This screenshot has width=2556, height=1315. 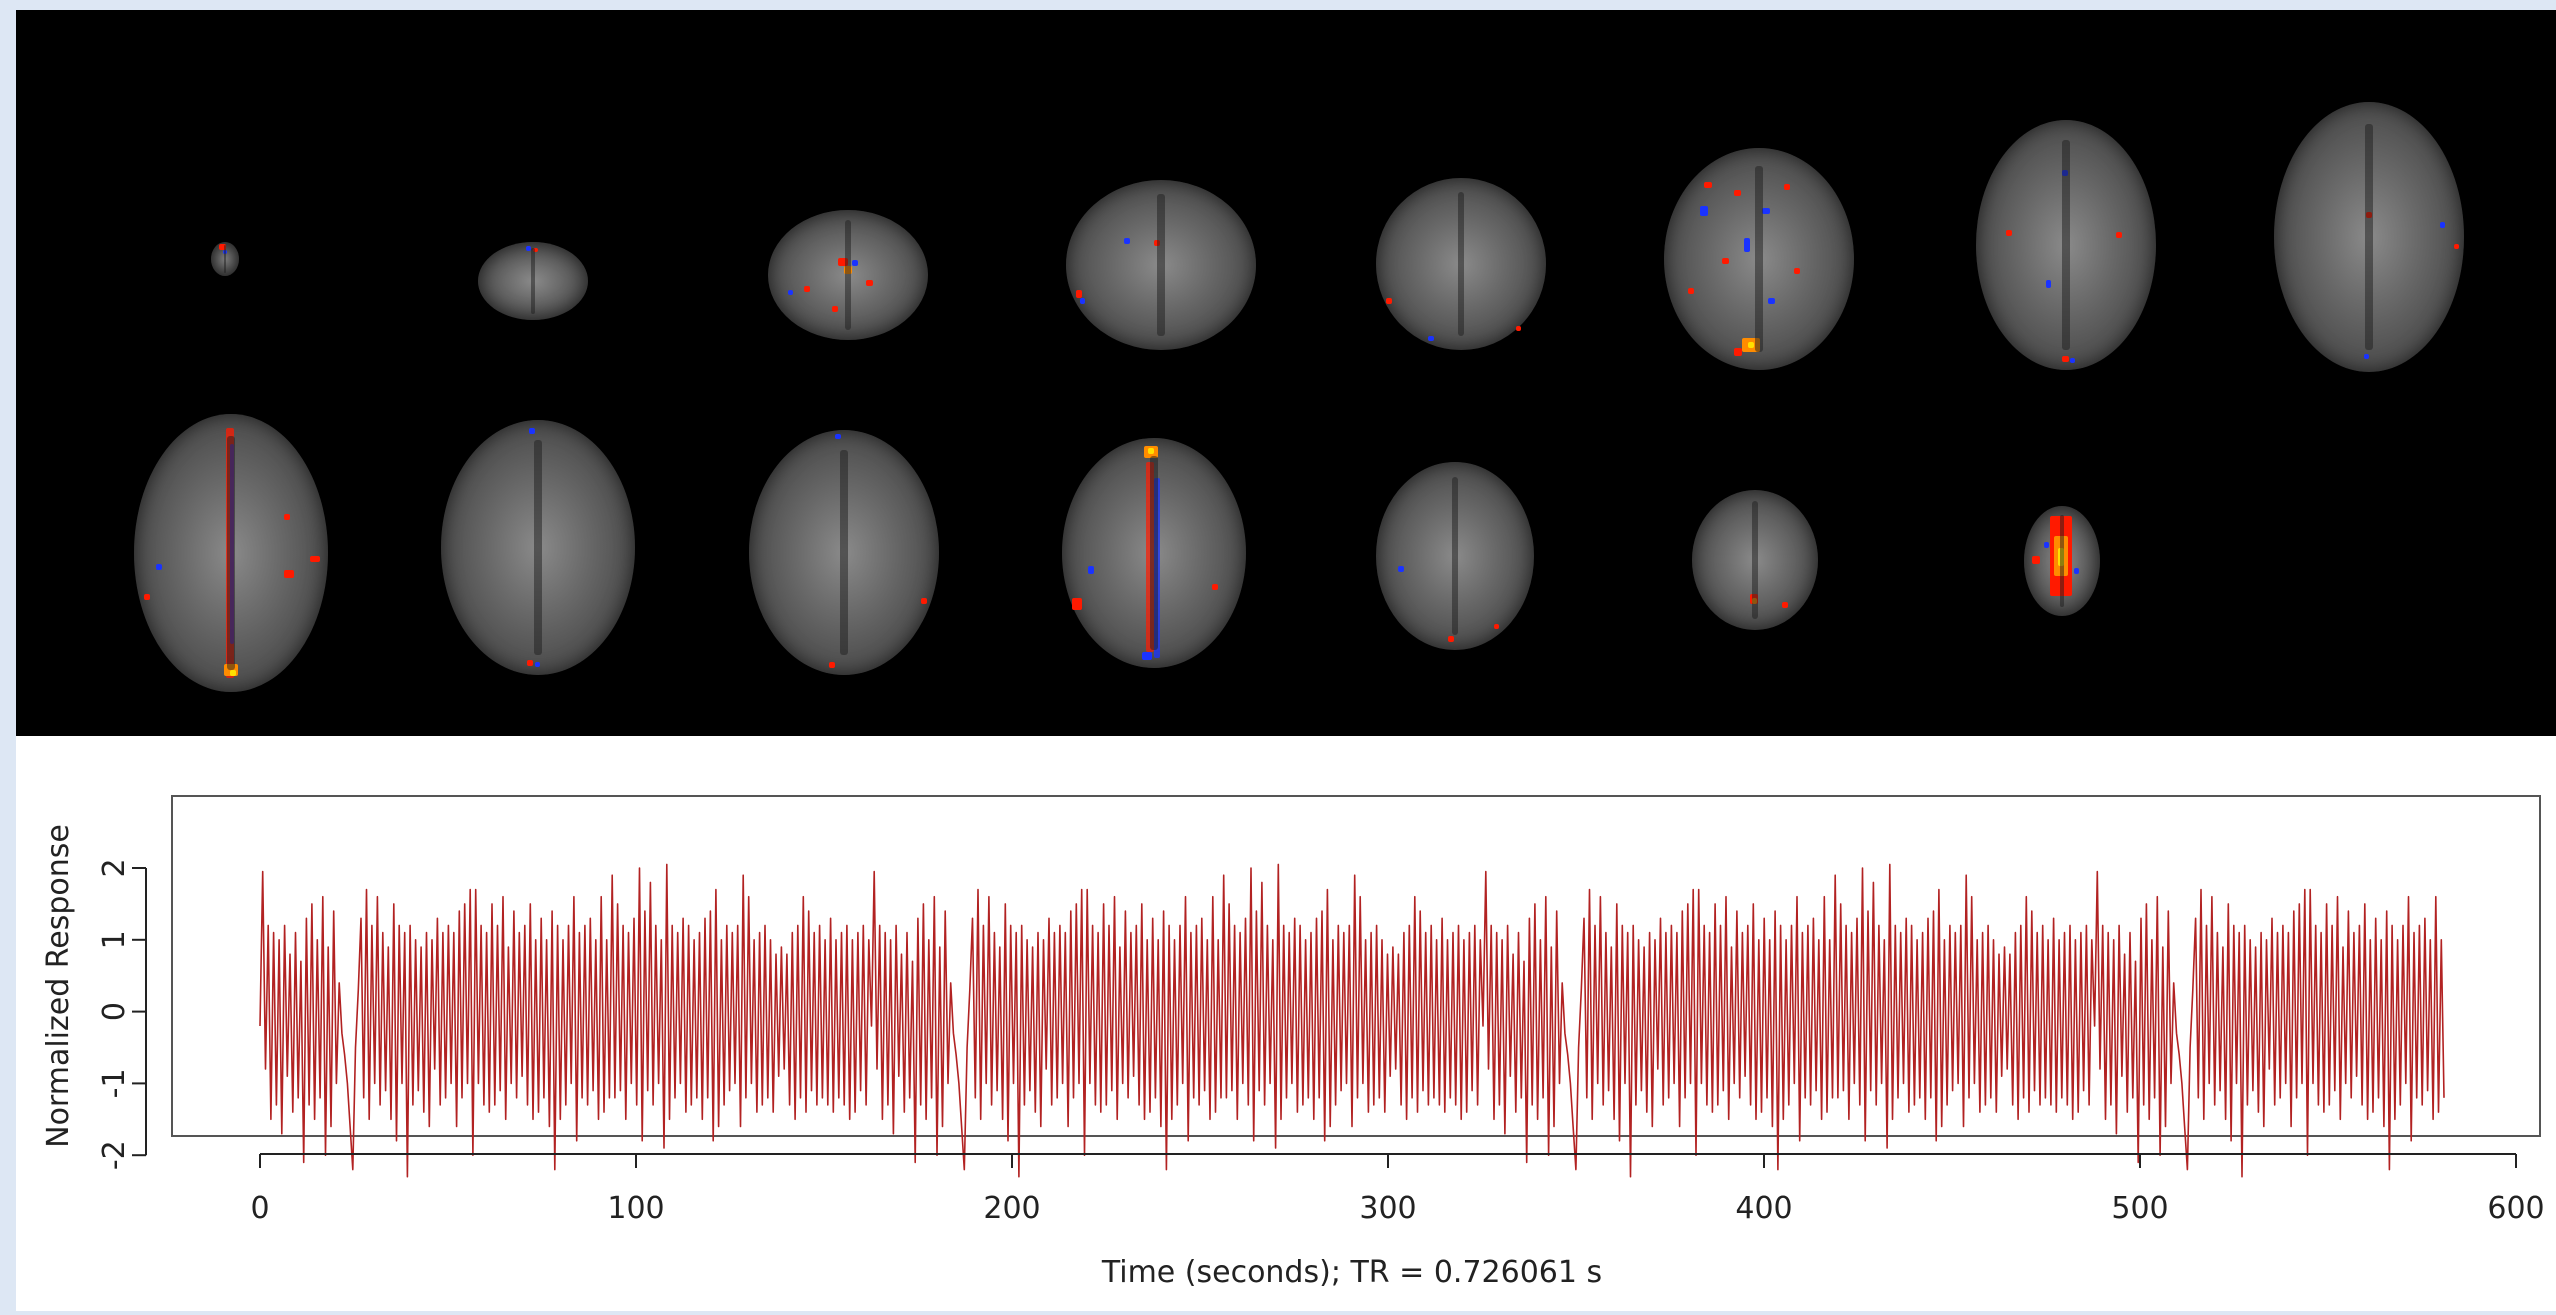 I want to click on y-axis-label: Normalized Response, so click(x=58, y=986).